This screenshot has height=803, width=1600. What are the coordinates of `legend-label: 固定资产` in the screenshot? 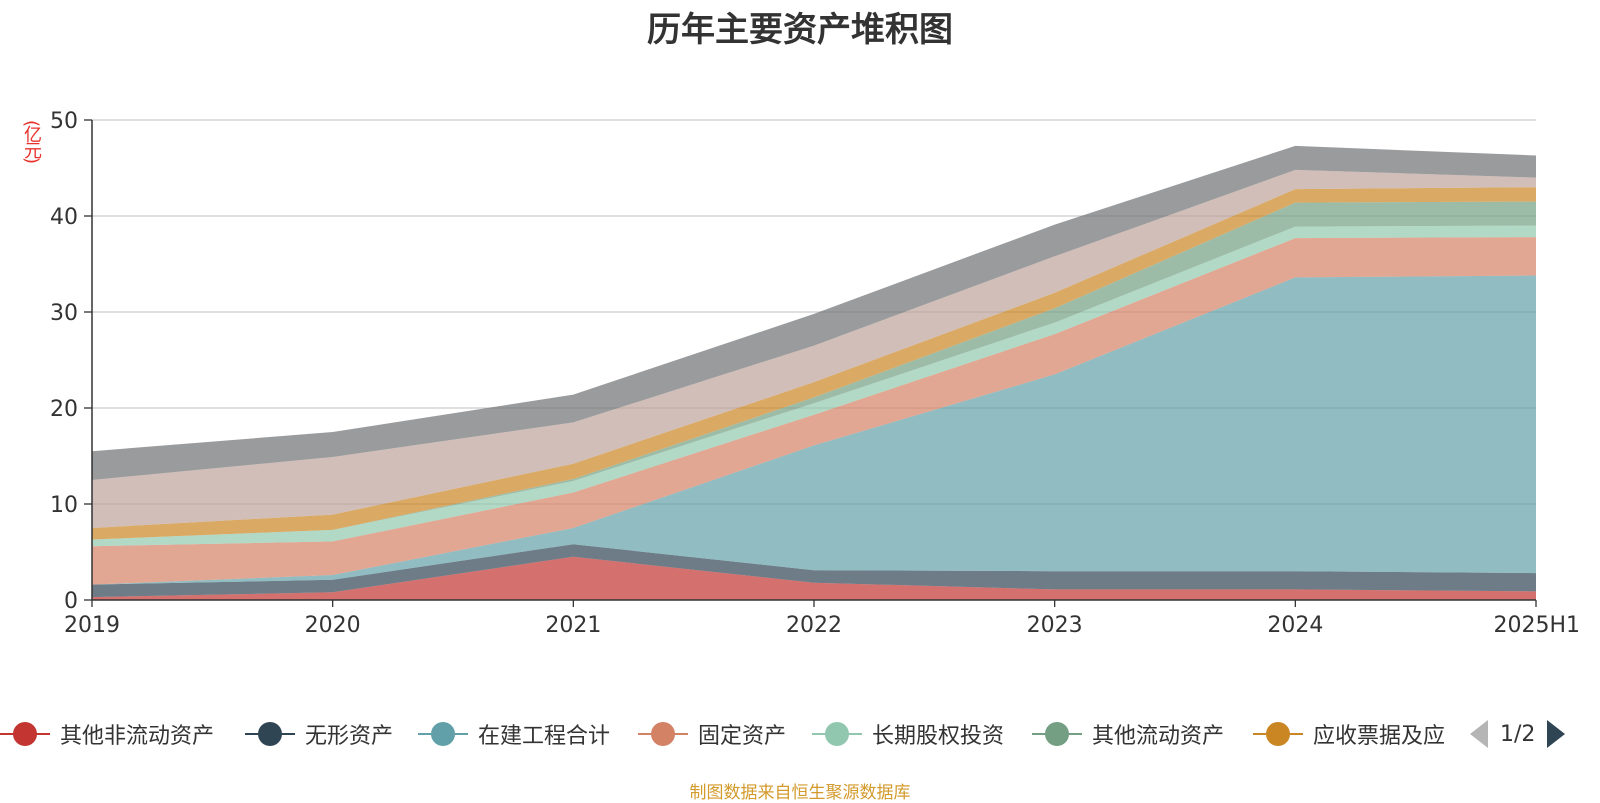 It's located at (742, 736).